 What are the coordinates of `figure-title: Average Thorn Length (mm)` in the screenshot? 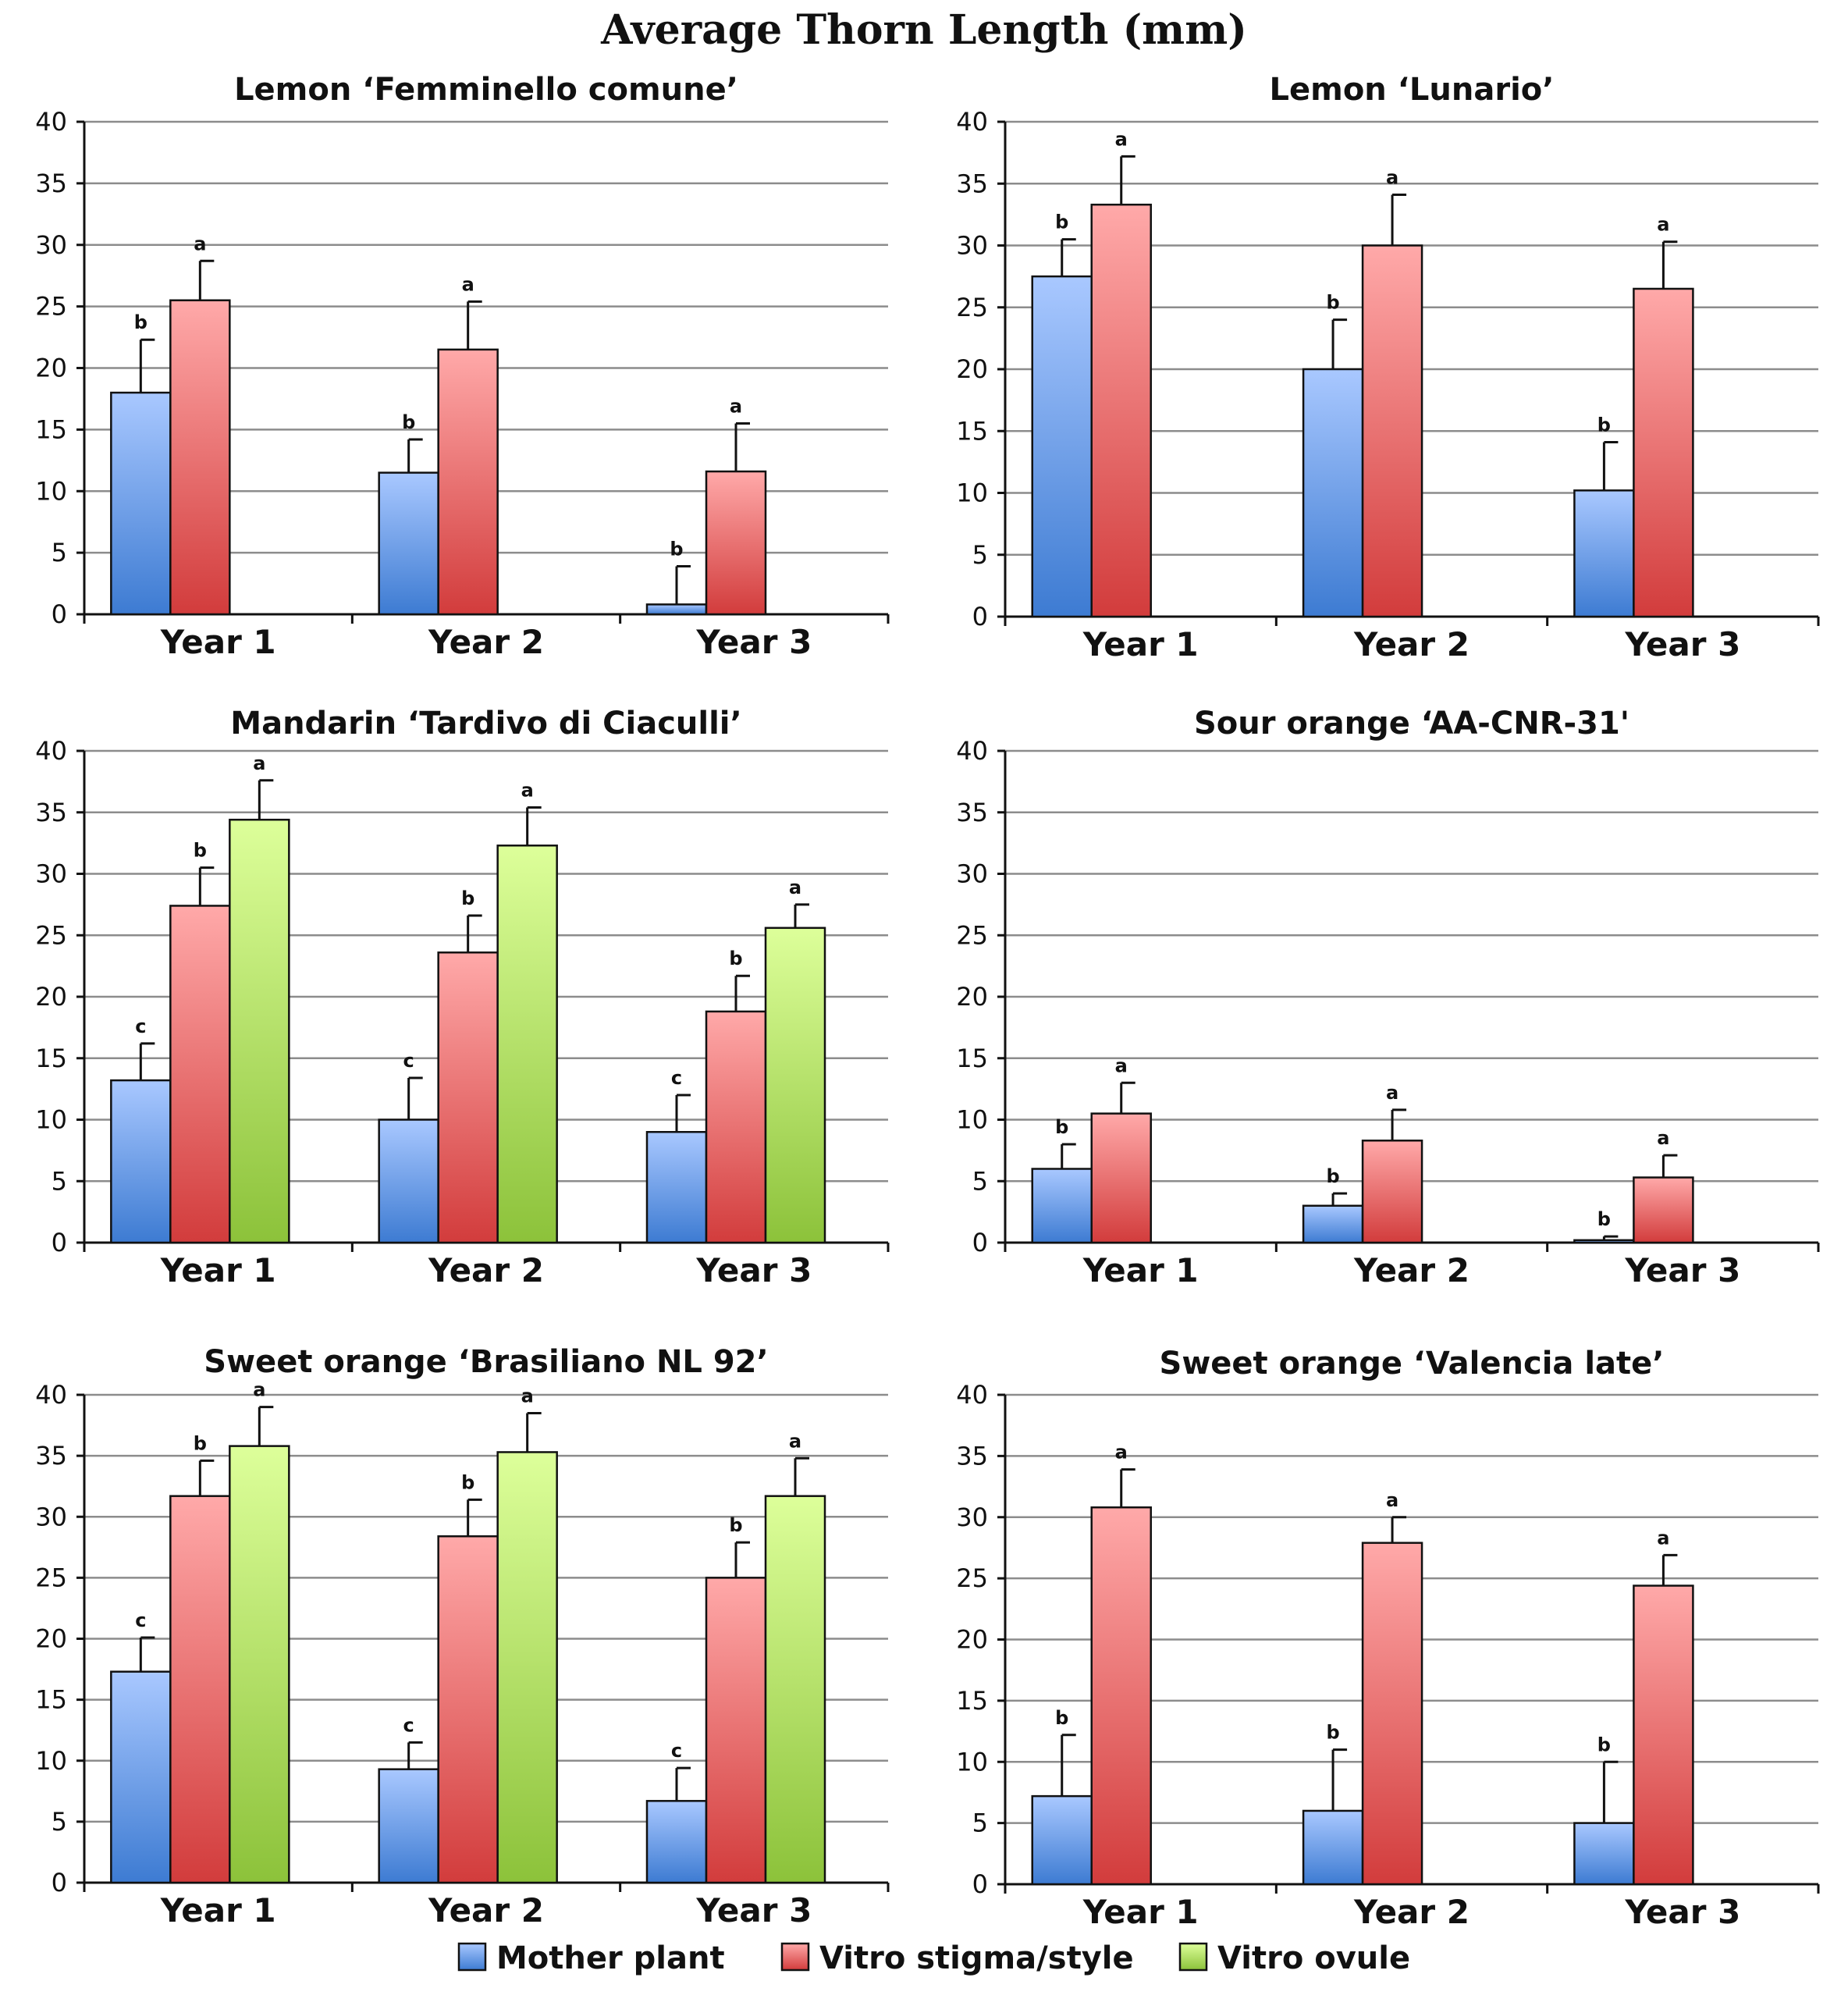 It's located at (923, 30).